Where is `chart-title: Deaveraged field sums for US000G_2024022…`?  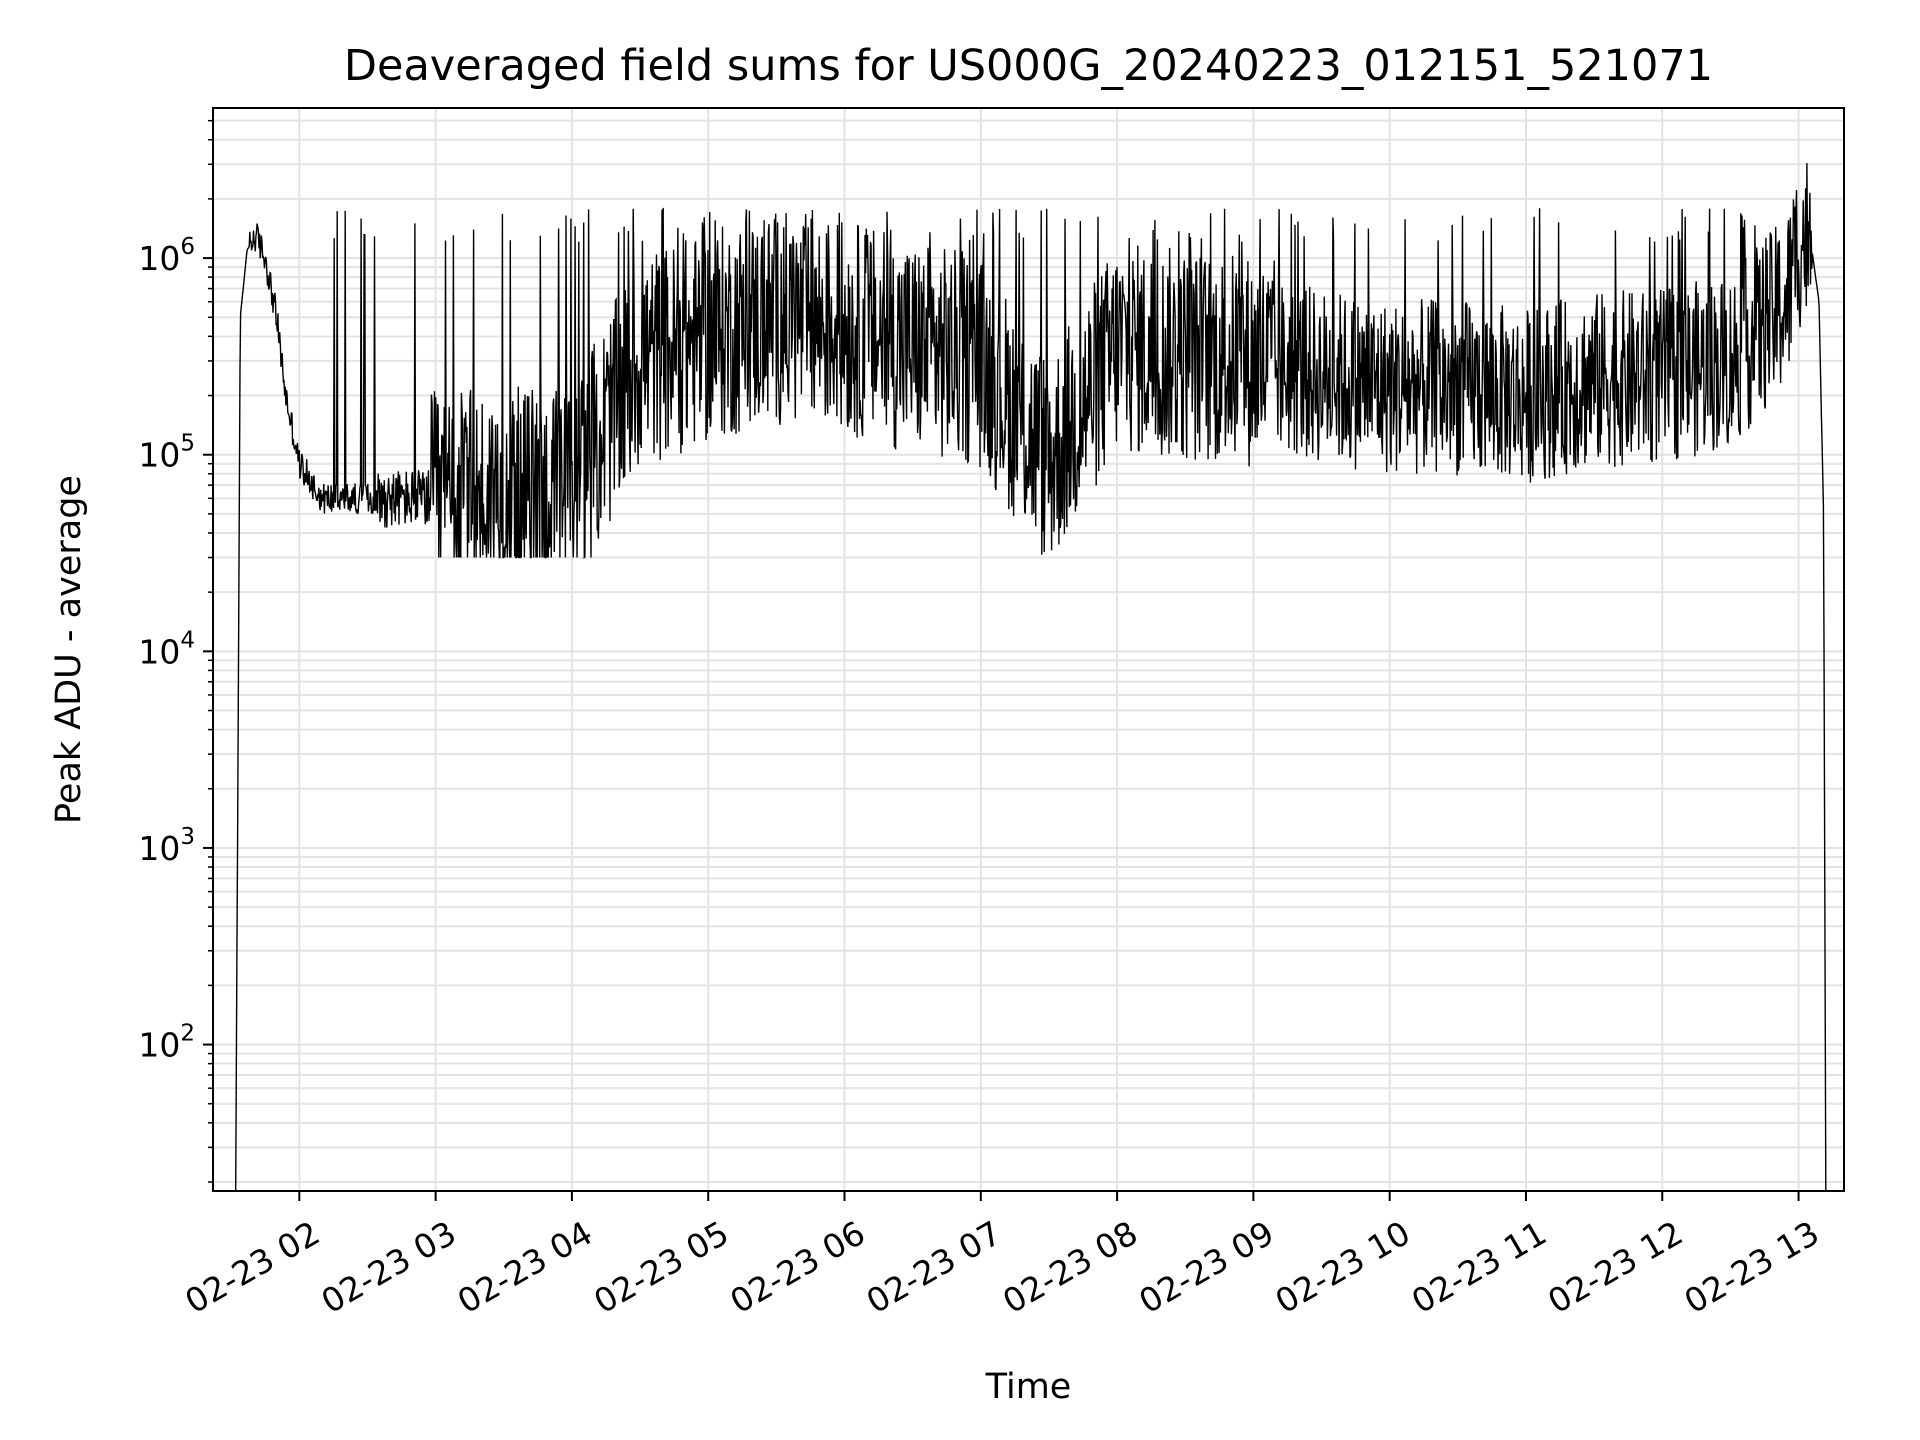 chart-title: Deaveraged field sums for US000G_2024022… is located at coordinates (1028, 66).